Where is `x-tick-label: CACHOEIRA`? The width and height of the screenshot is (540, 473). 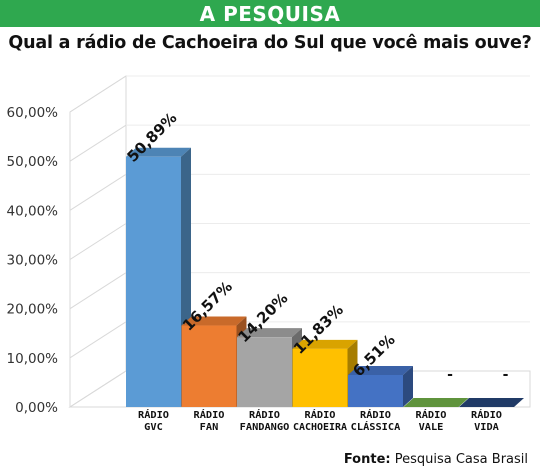 x-tick-label: CACHOEIRA is located at coordinates (320, 427).